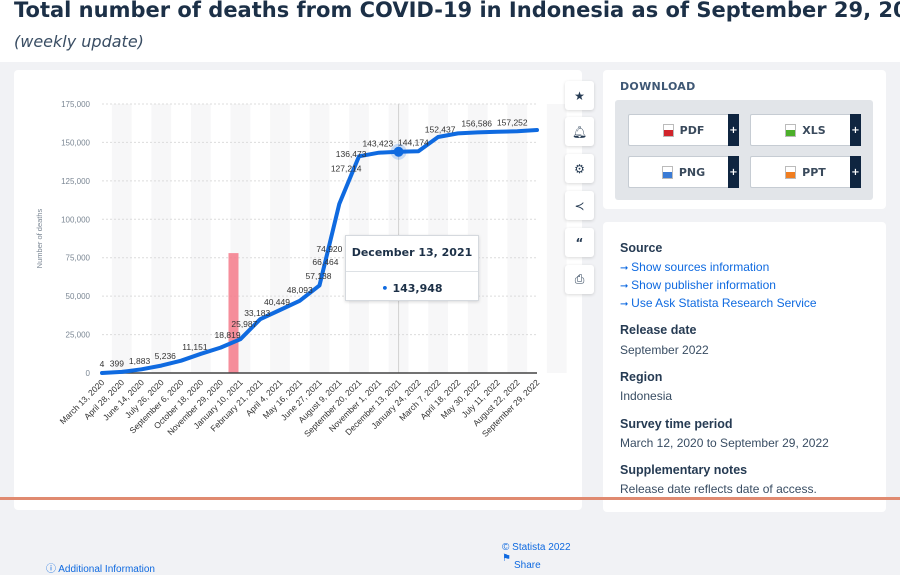  What do you see at coordinates (692, 130) in the screenshot?
I see `pdf-label: PDF` at bounding box center [692, 130].